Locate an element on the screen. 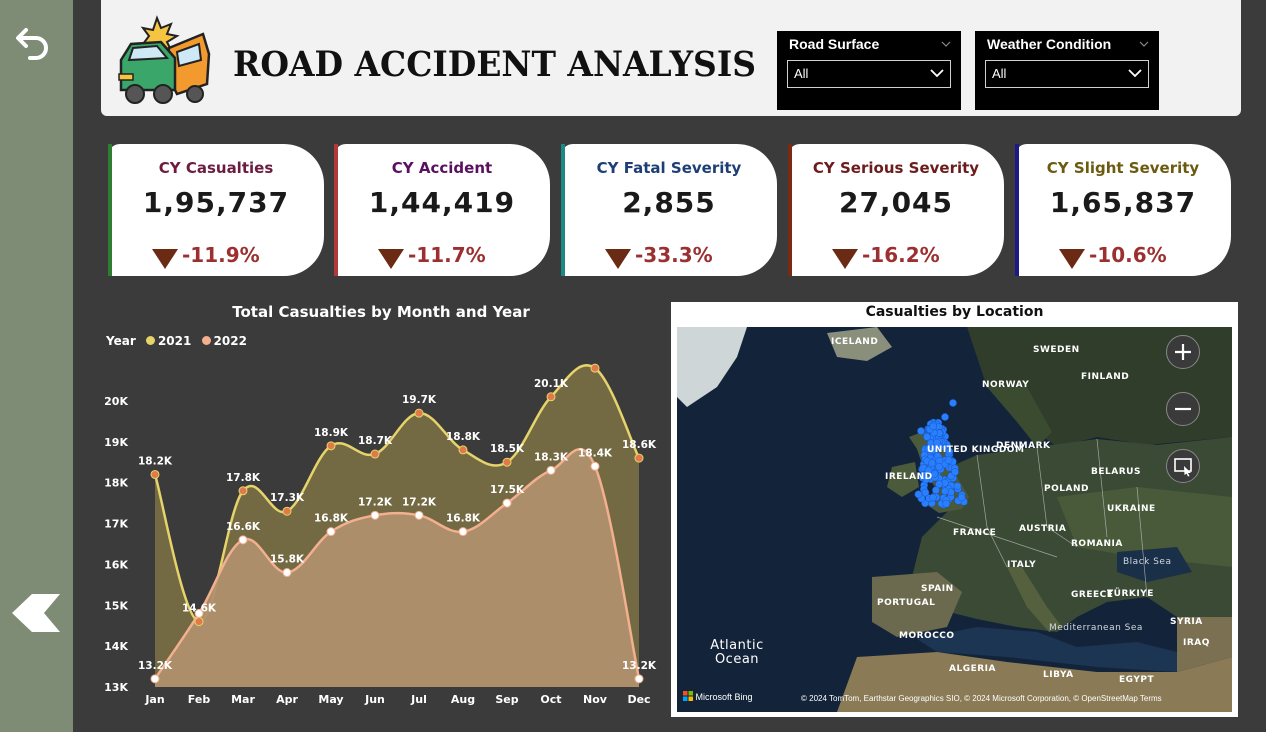  map-label: BELARUS is located at coordinates (1116, 472).